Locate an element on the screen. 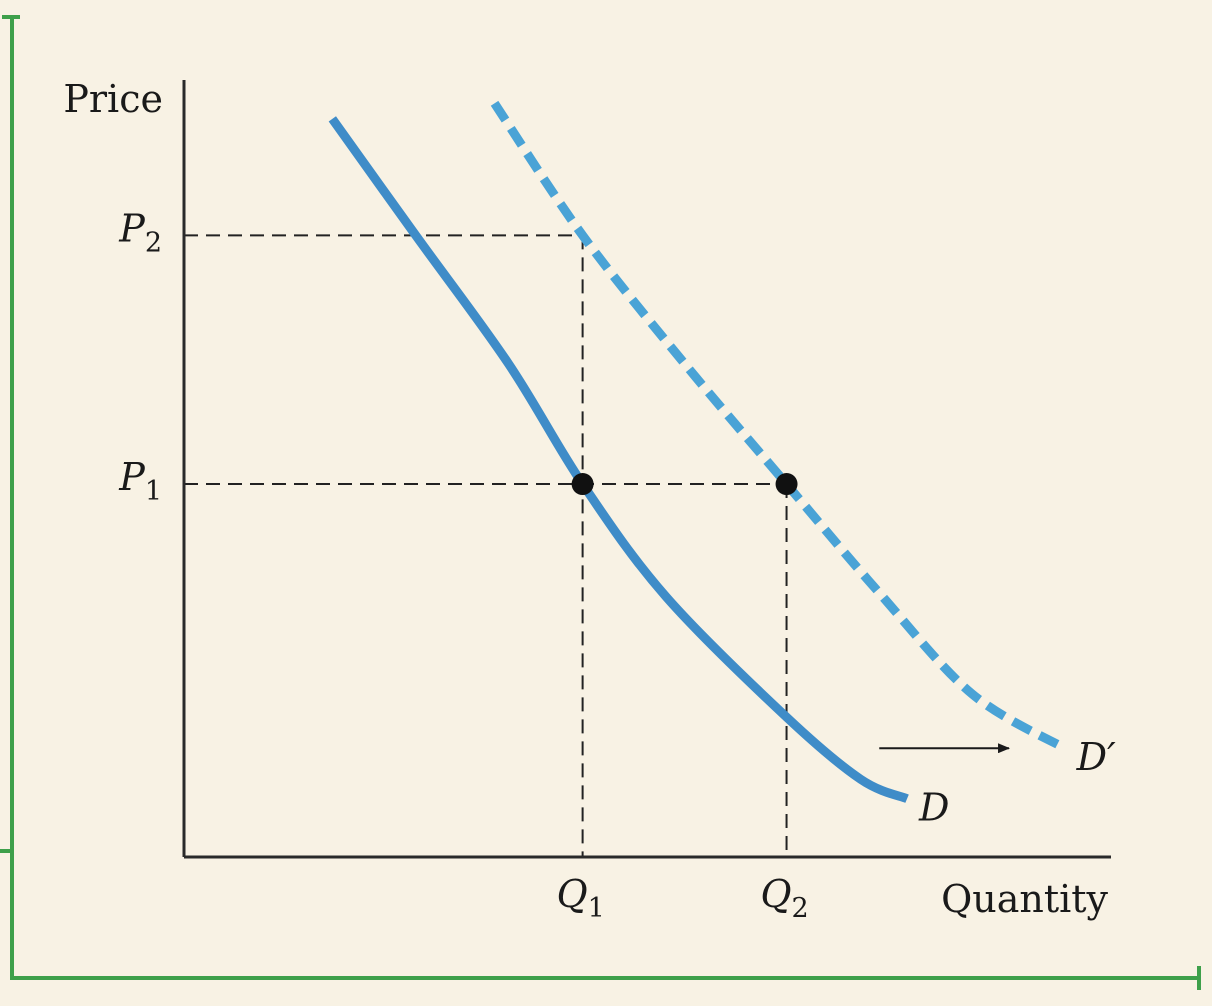 Image resolution: width=1212 pixels, height=1006 pixels. x-tick-labels: Q1 Q2 is located at coordinates (682, 898).